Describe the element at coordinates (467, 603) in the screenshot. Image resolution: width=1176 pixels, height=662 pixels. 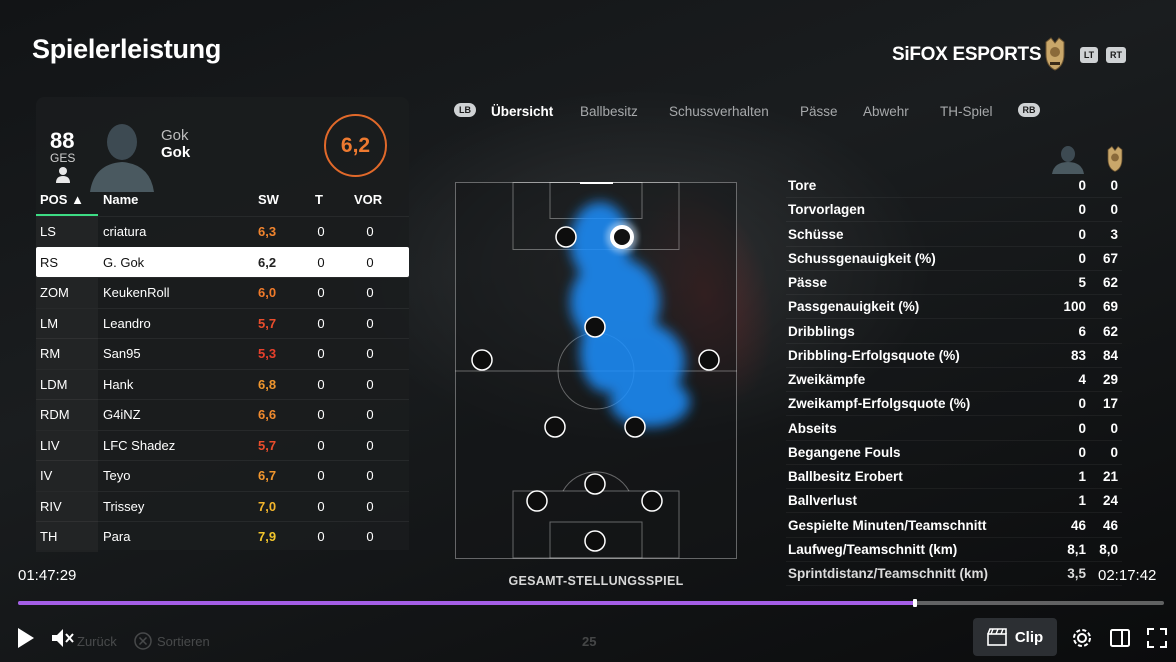
I see `progress-fill` at that location.